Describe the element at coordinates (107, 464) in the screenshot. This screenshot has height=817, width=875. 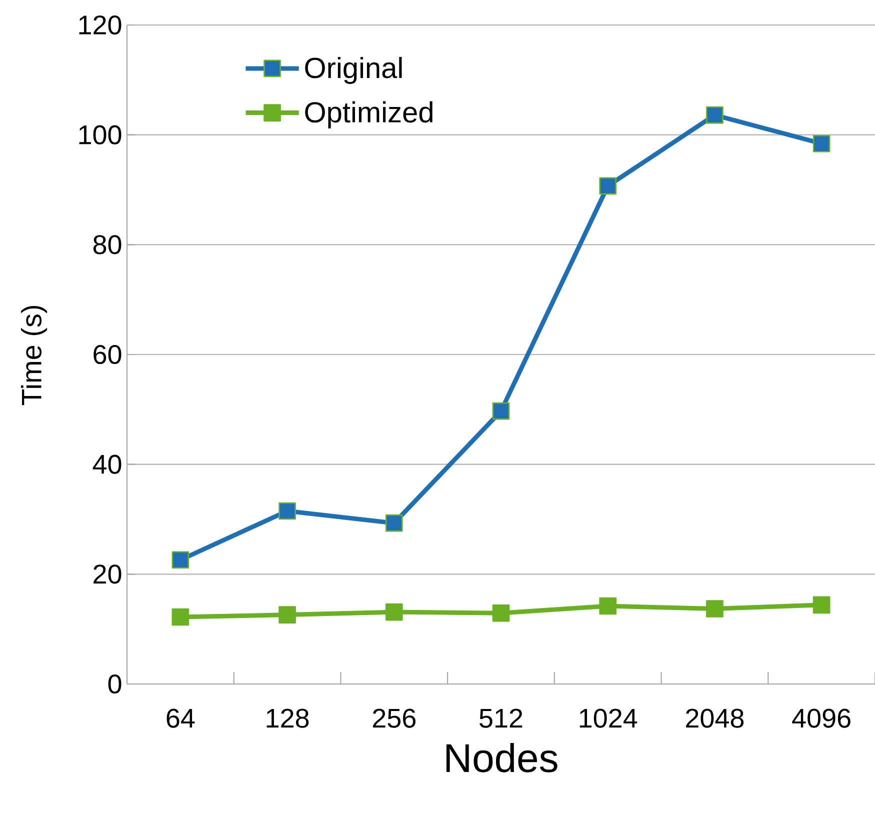
I see `y-tick-label: 40` at that location.